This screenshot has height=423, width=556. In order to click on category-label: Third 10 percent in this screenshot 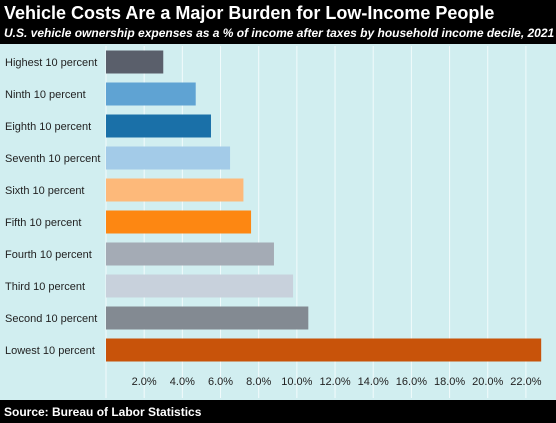, I will do `click(45, 287)`.